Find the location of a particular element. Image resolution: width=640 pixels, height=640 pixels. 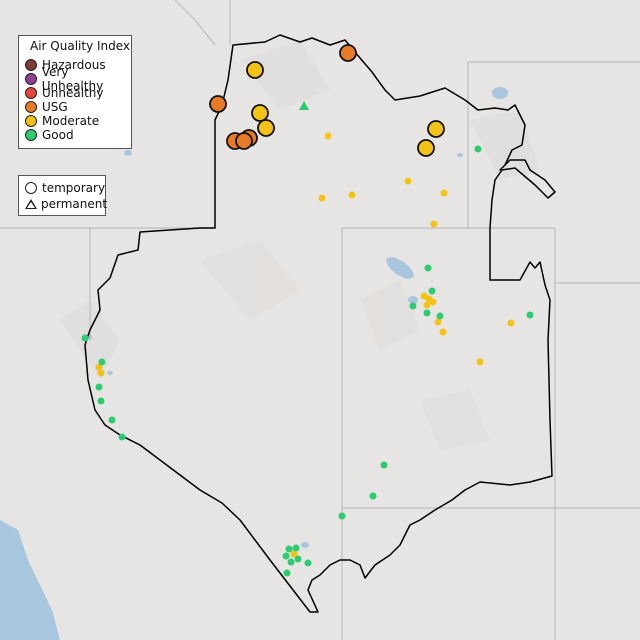

moderate-swatch is located at coordinates (31, 121).